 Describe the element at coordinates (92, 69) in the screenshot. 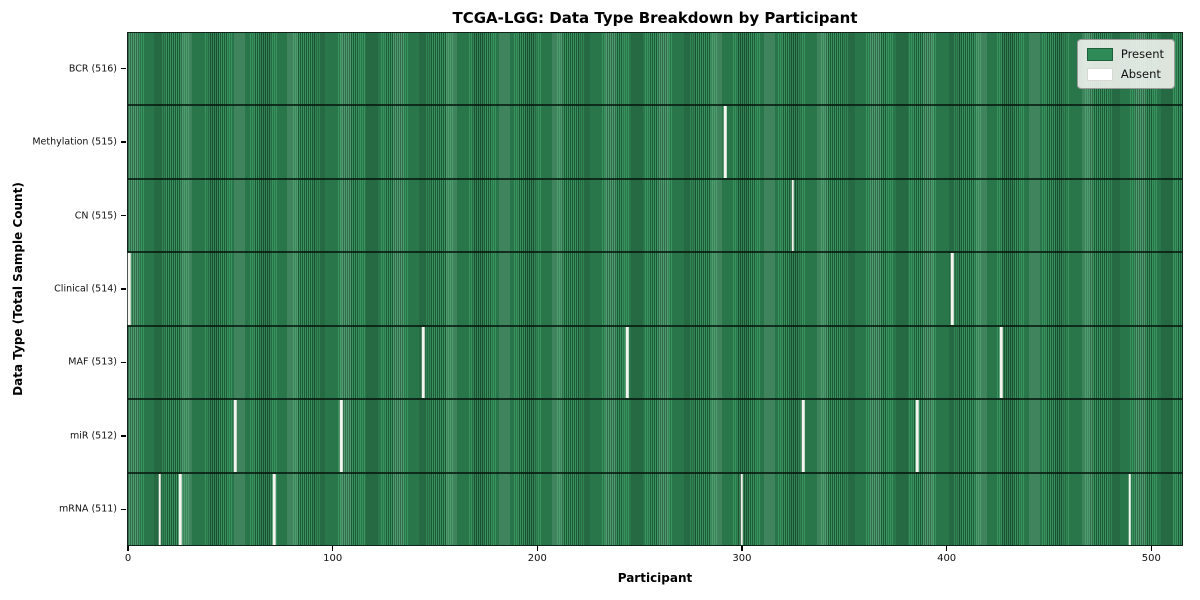

I see `y-tick-label: BCR (516)` at that location.